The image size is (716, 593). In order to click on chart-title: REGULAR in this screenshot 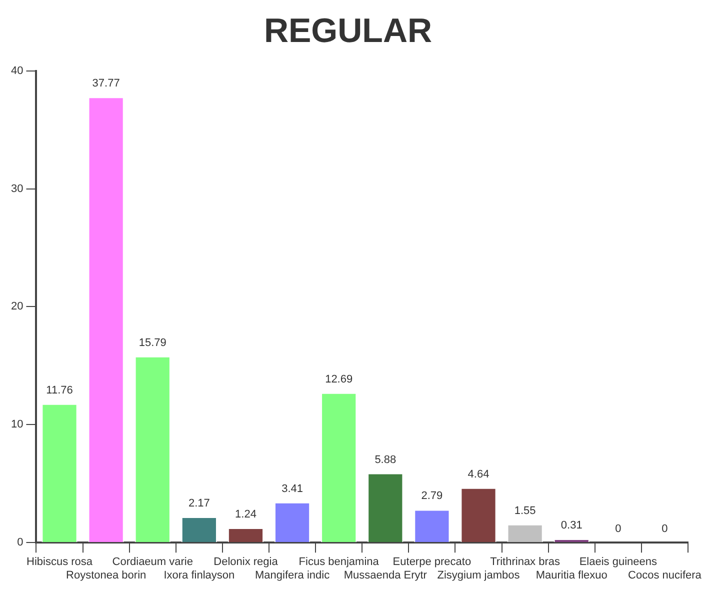, I will do `click(348, 31)`.